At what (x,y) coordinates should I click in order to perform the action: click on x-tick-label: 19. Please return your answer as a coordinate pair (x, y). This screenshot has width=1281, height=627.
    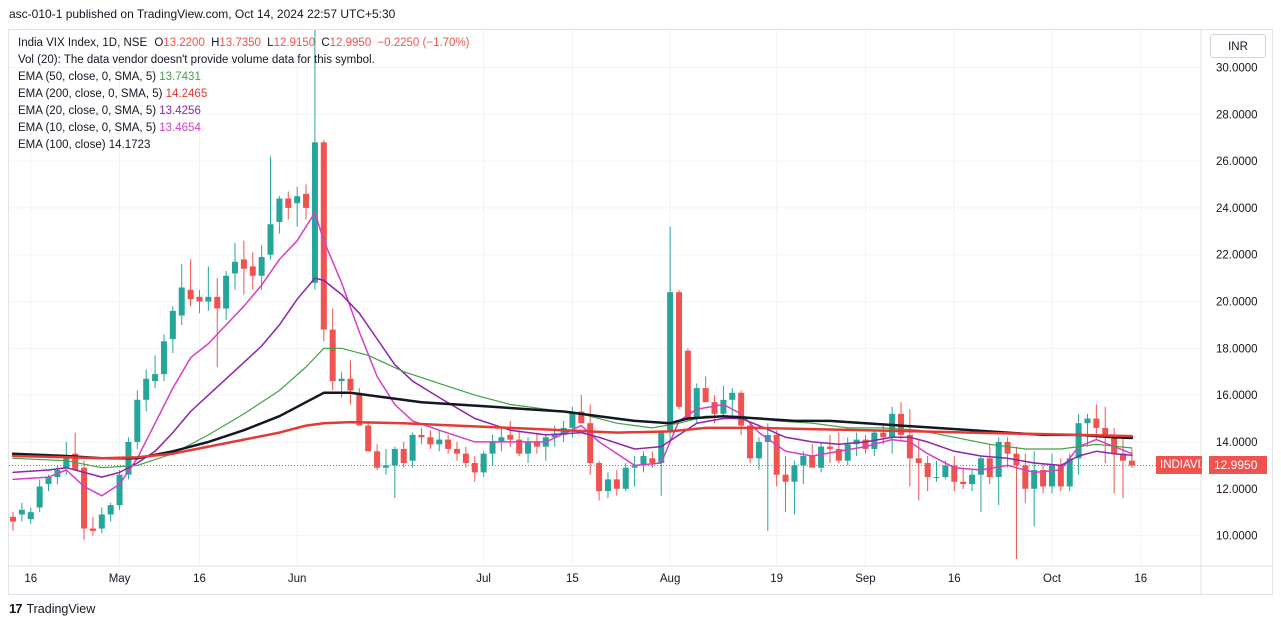
    Looking at the image, I should click on (776, 579).